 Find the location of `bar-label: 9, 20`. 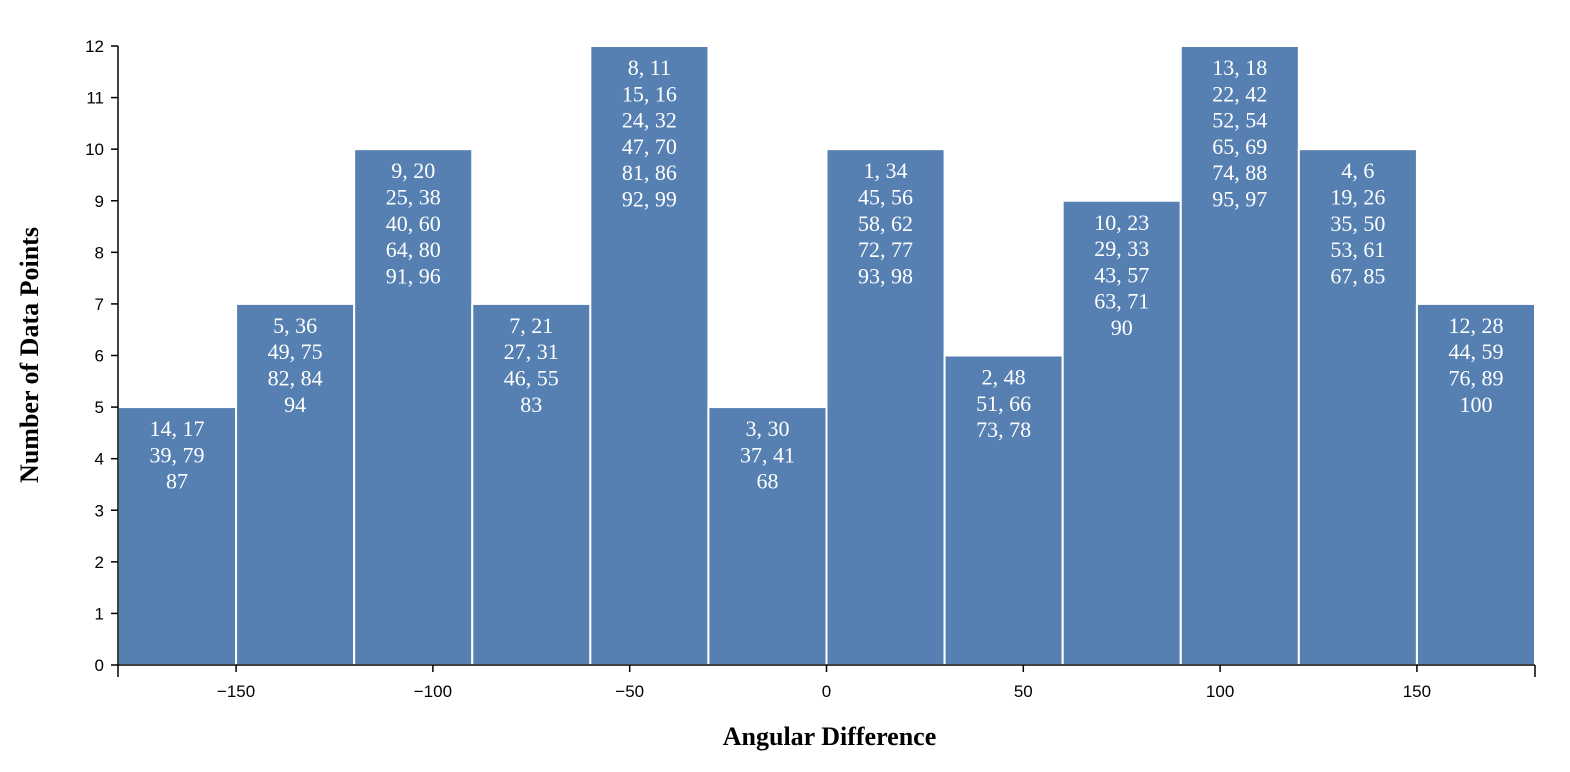

bar-label: 9, 20 is located at coordinates (413, 170).